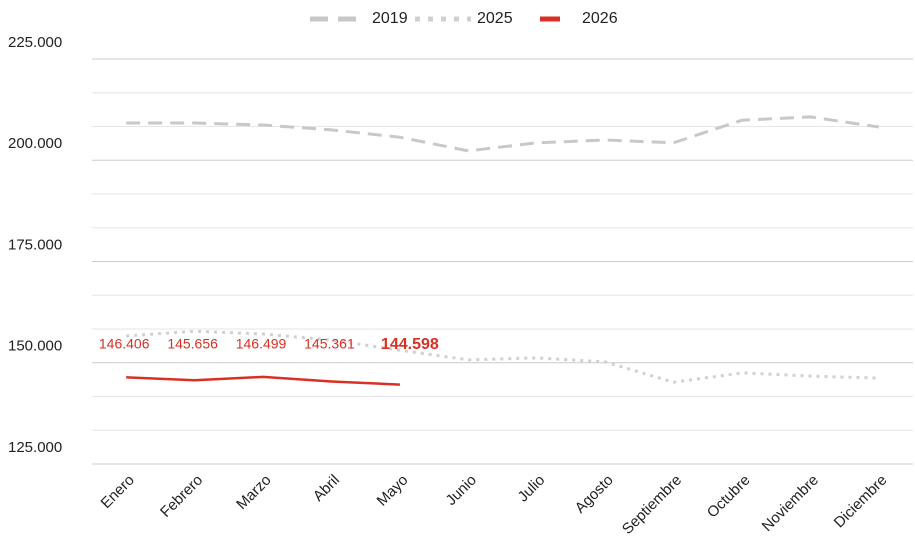  What do you see at coordinates (600, 18) in the screenshot?
I see `legend-label: 2026` at bounding box center [600, 18].